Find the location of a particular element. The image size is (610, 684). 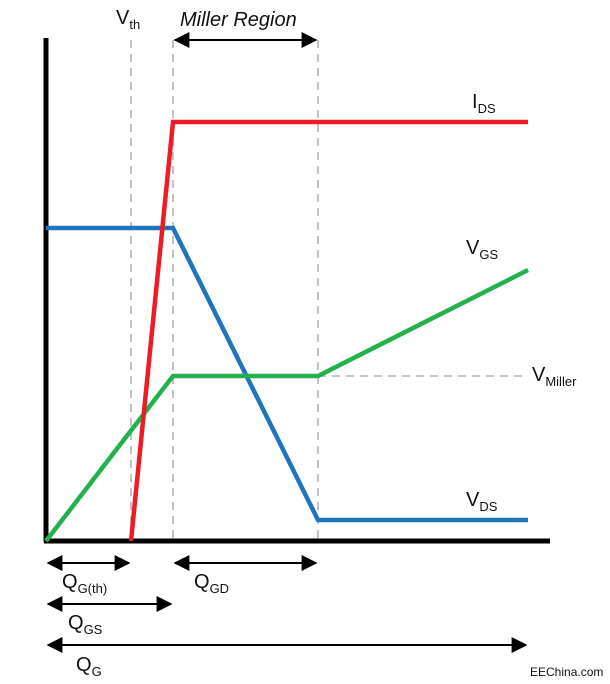

vmiller-label: VMiller is located at coordinates (554, 376).